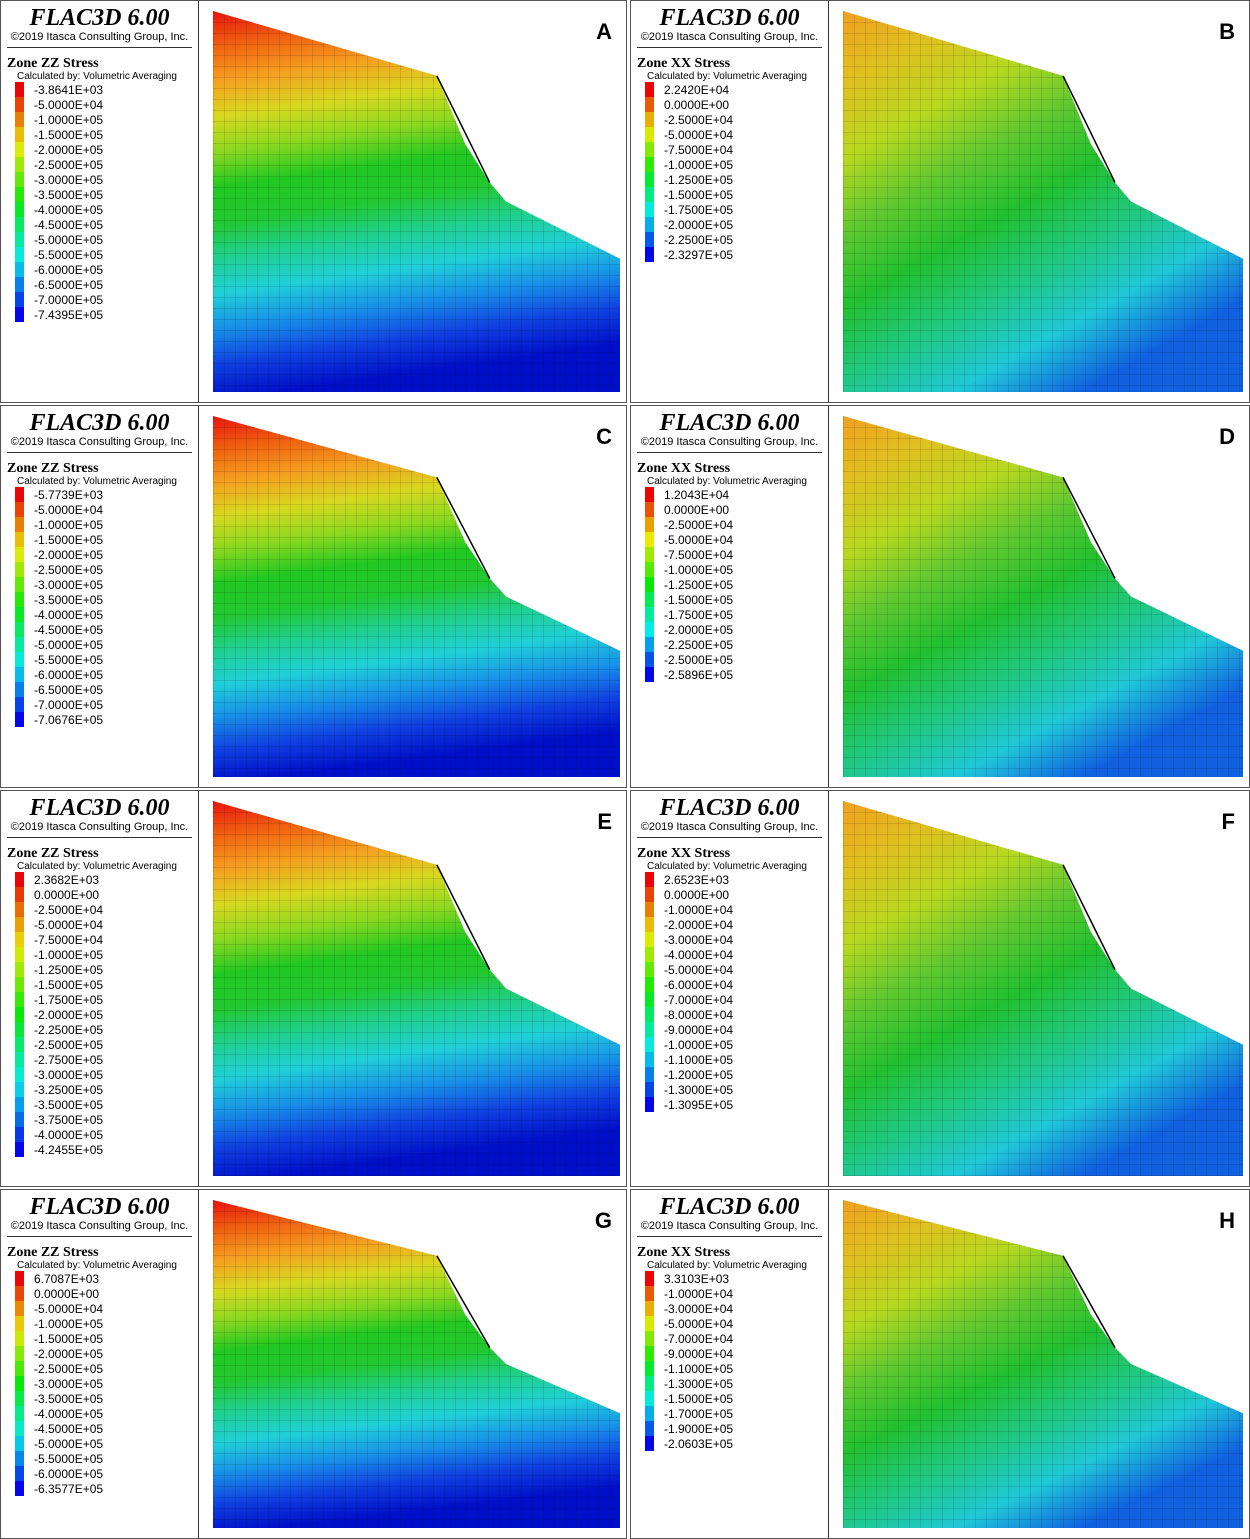 This screenshot has height=1539, width=1250. I want to click on legend-row: -2.7500E+05, so click(103, 1059).